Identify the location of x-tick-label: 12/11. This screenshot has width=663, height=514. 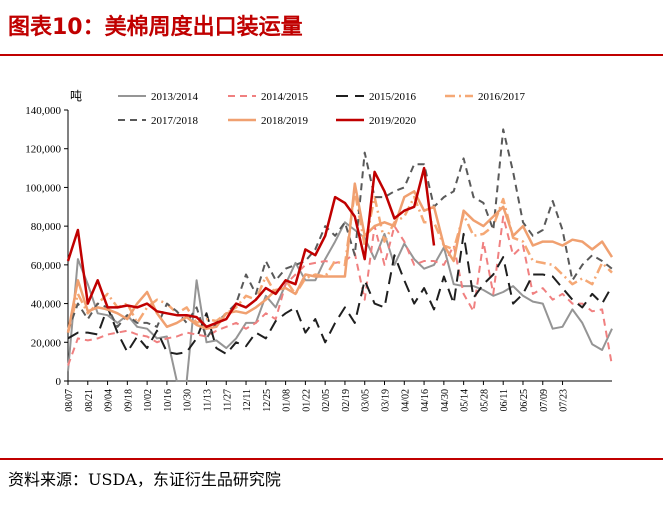
(247, 400).